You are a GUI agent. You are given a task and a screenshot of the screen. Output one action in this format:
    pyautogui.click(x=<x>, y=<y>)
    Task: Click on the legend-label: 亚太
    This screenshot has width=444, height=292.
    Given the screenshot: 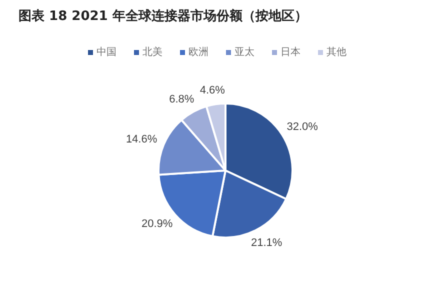 What is the action you would take?
    pyautogui.click(x=244, y=52)
    